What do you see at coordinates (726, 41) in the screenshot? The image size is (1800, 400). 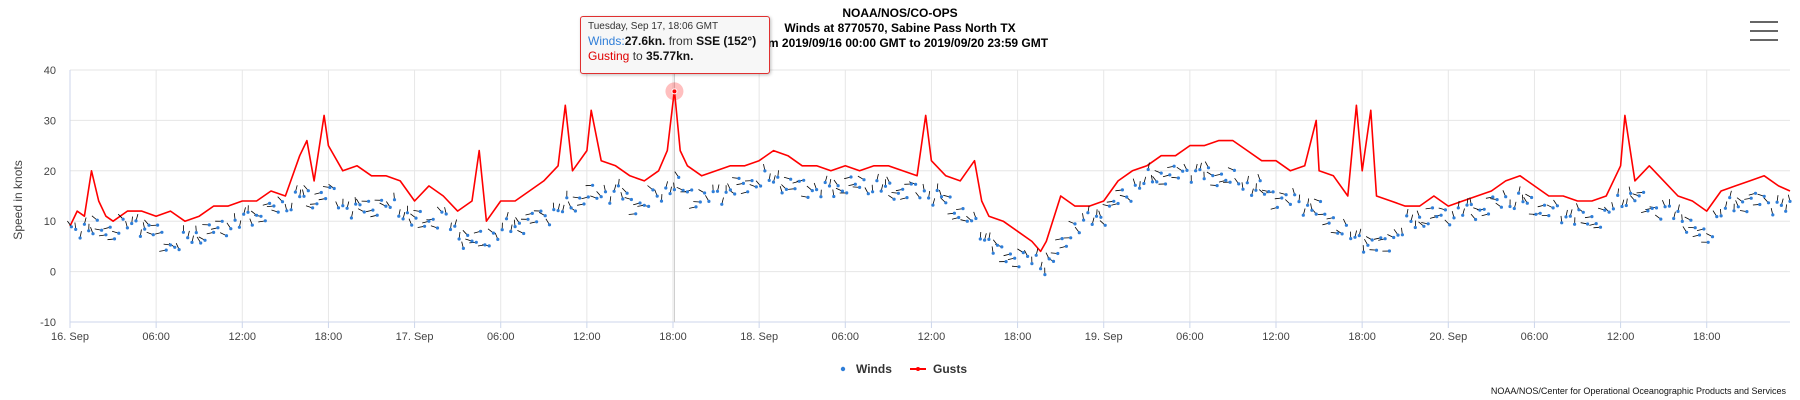 I see `tooltip-direction: SSE (152°)` at bounding box center [726, 41].